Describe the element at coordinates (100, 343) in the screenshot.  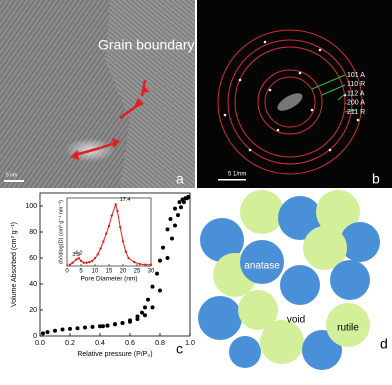
I see `x-tick-label: 0.4` at that location.